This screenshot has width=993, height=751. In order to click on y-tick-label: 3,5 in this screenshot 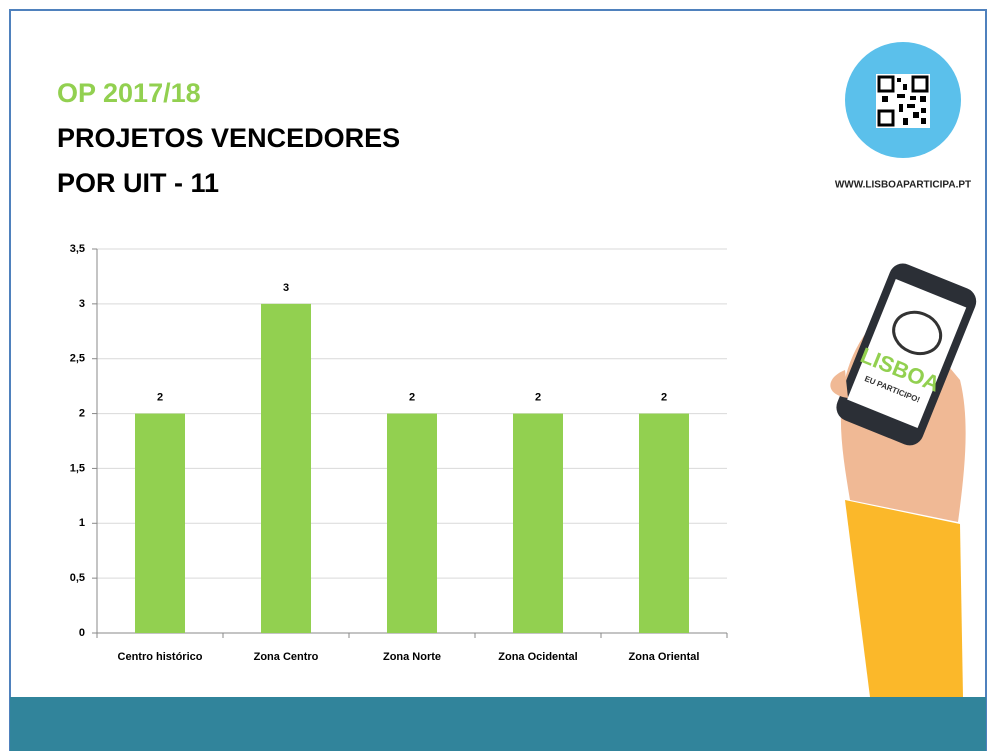, I will do `click(77, 249)`.